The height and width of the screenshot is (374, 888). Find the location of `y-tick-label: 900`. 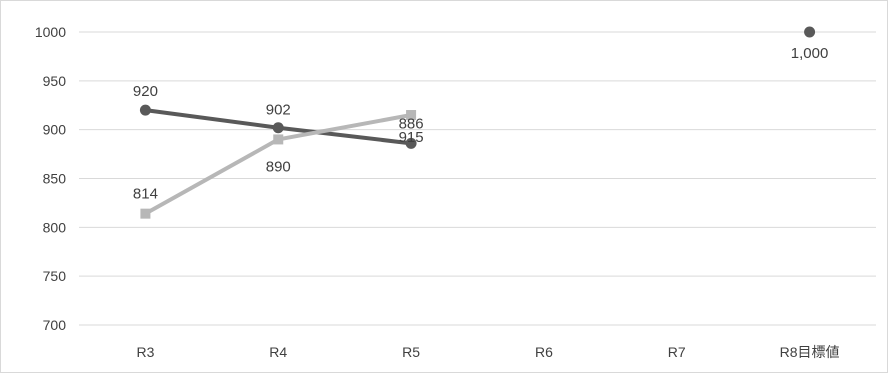

y-tick-label: 900 is located at coordinates (55, 130).